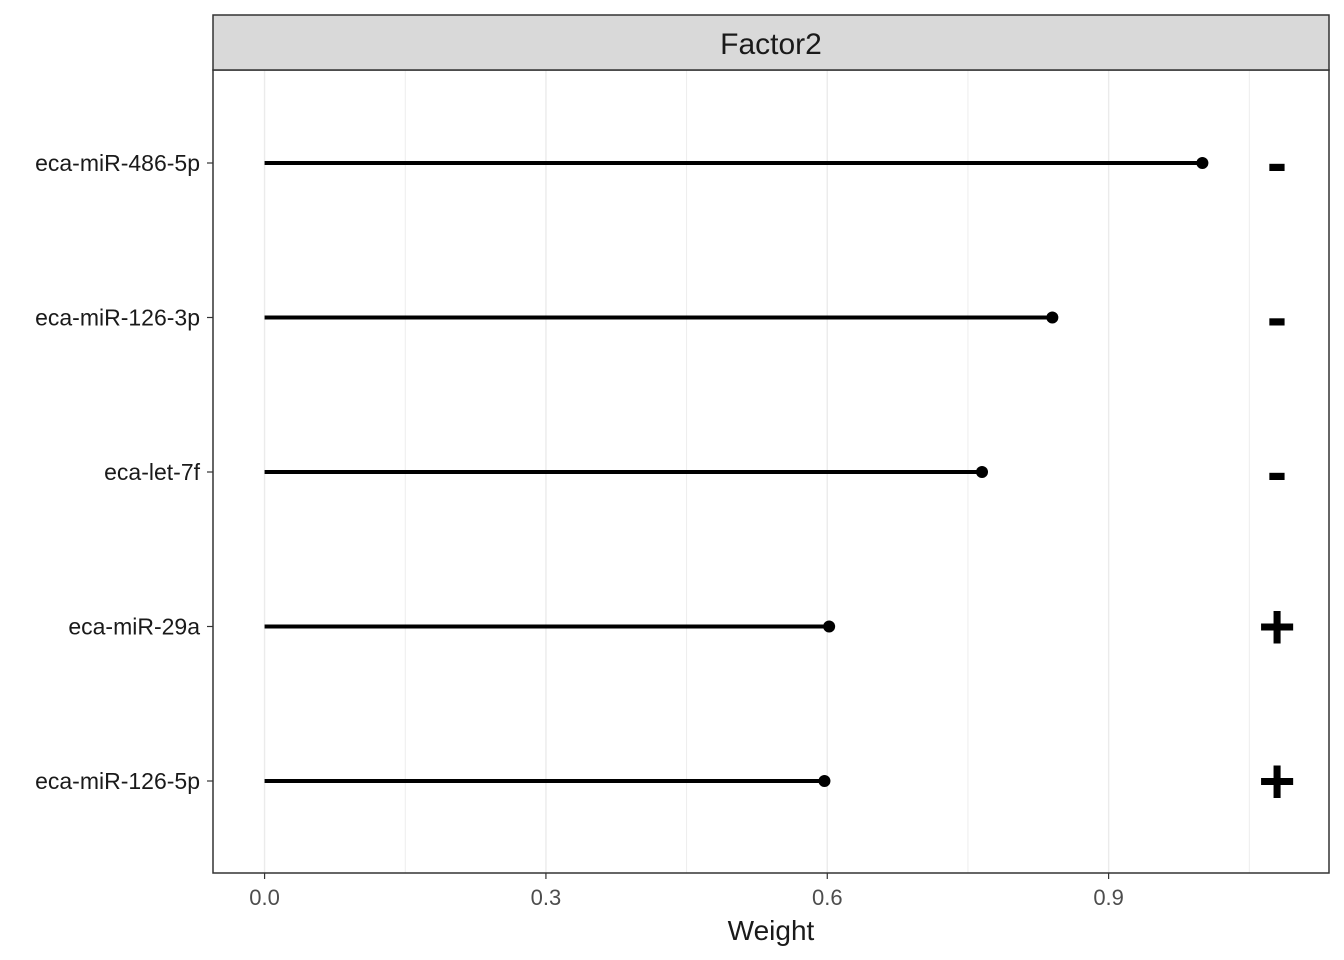 The width and height of the screenshot is (1344, 960). I want to click on y-tick-label: eca-miR-126-3p, so click(117, 318).